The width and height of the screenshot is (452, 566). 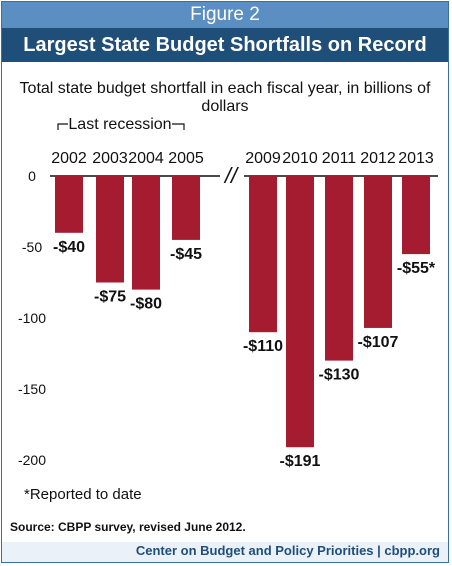 I want to click on x-tick-label: 2010, so click(x=300, y=158).